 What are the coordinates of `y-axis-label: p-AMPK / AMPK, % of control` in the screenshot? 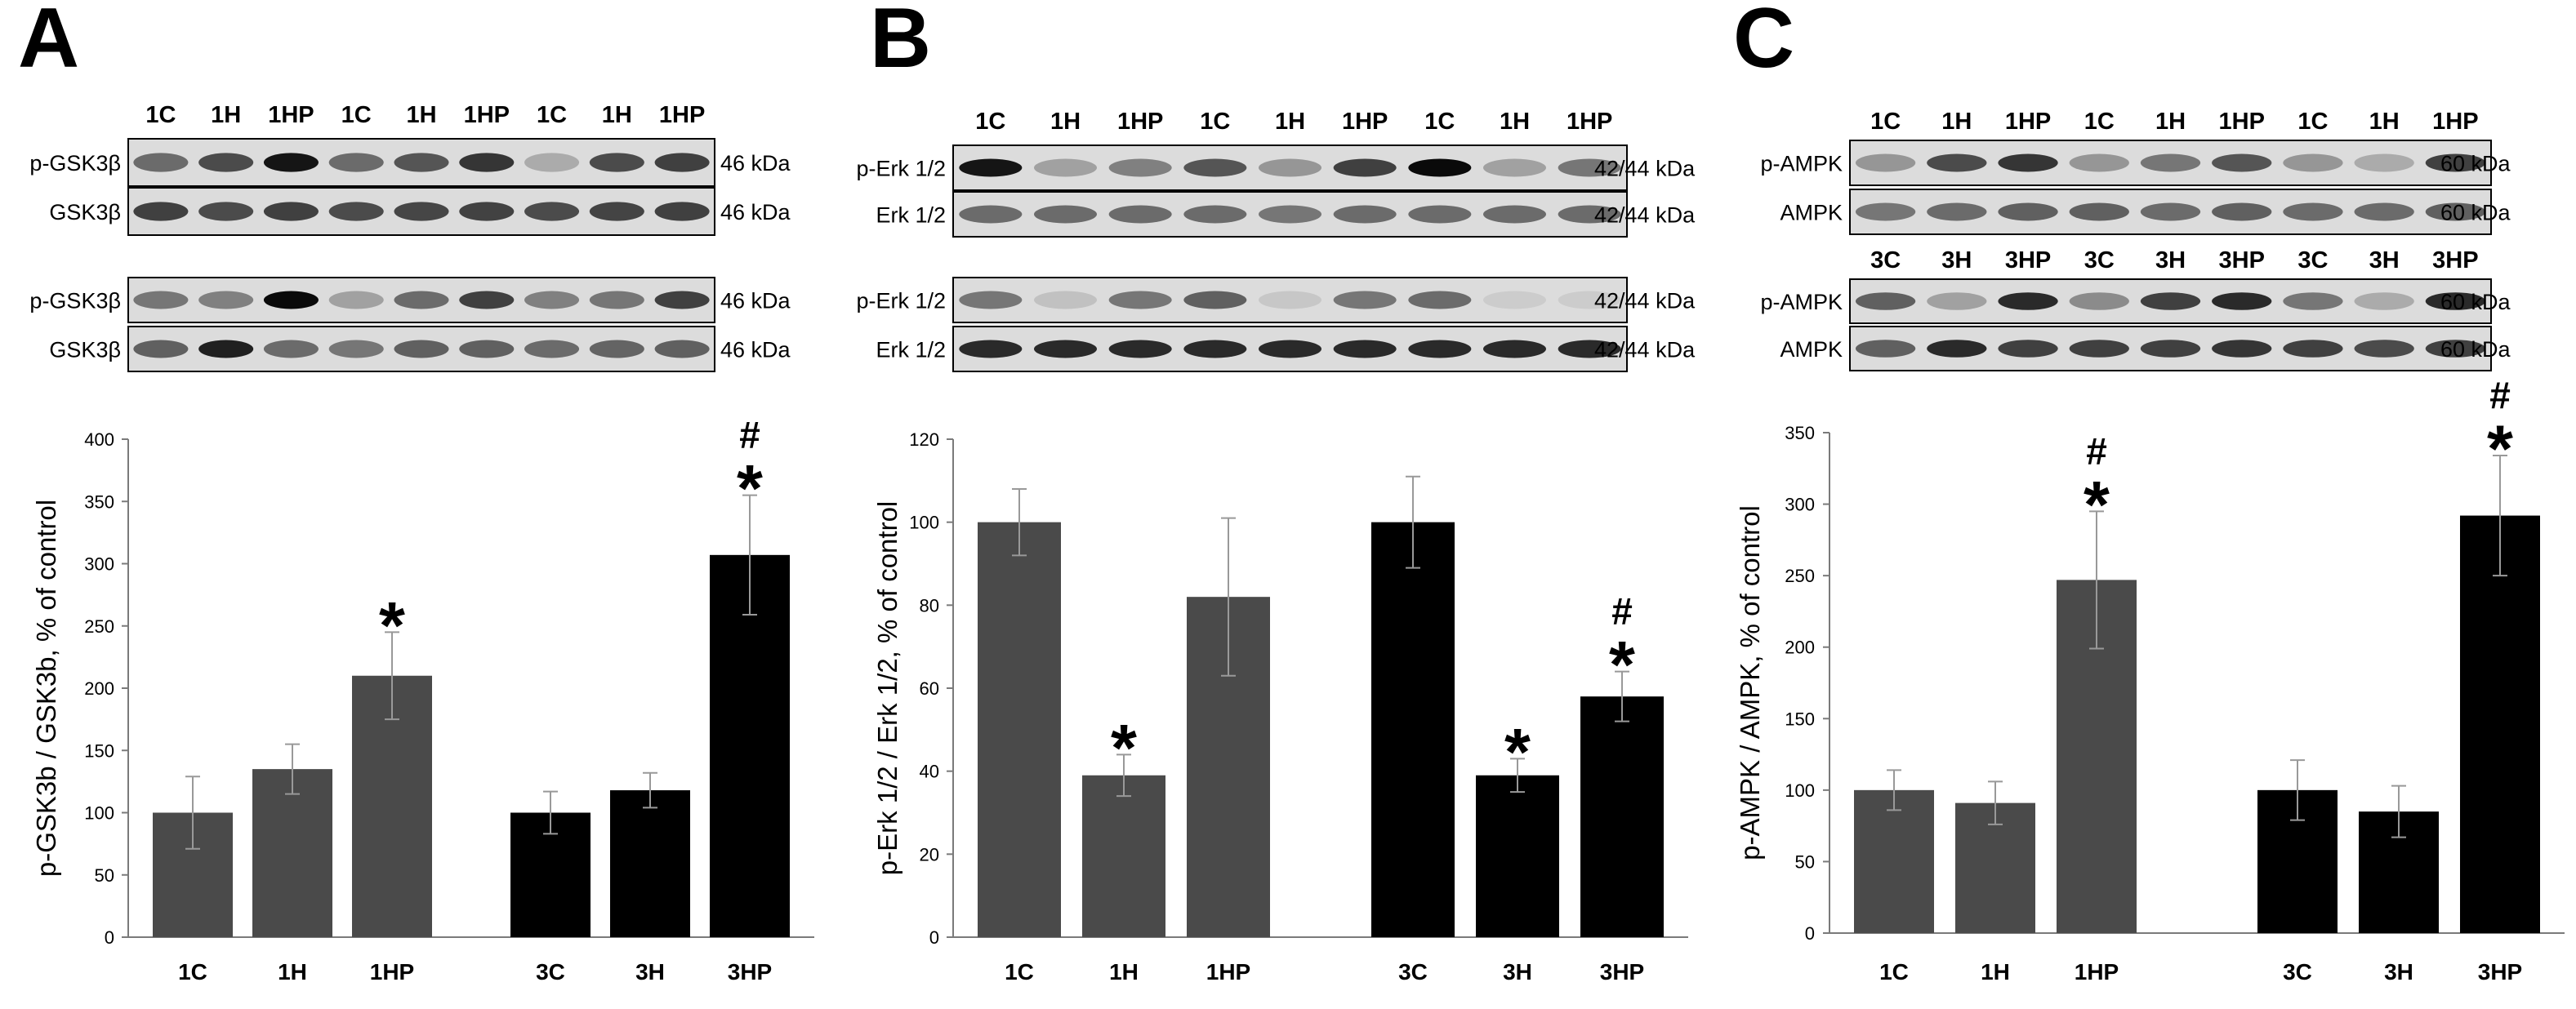 It's located at (1750, 682).